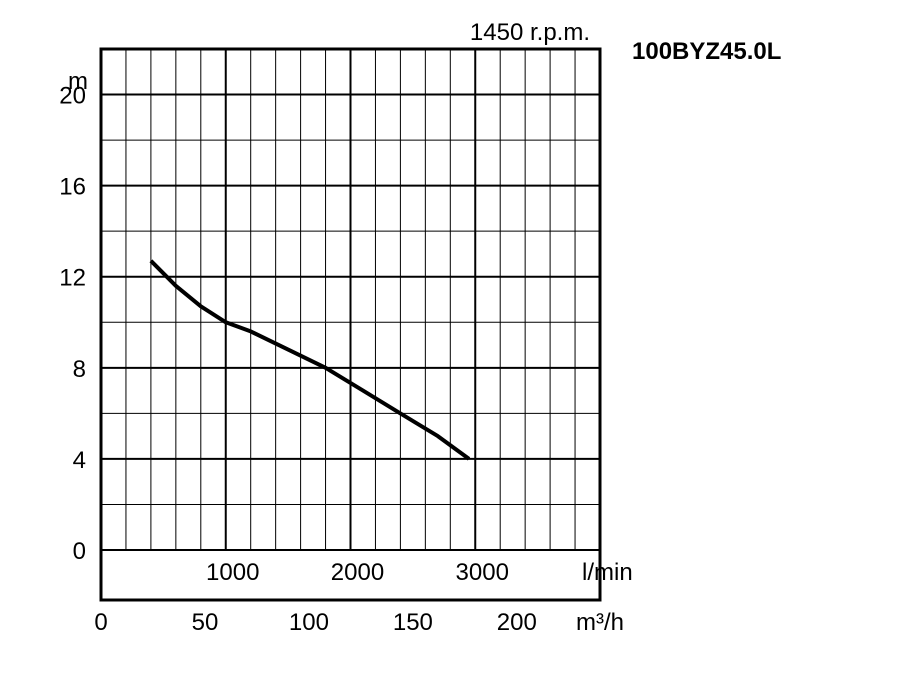 The image size is (900, 700). What do you see at coordinates (72, 187) in the screenshot?
I see `y-tick-label: 16` at bounding box center [72, 187].